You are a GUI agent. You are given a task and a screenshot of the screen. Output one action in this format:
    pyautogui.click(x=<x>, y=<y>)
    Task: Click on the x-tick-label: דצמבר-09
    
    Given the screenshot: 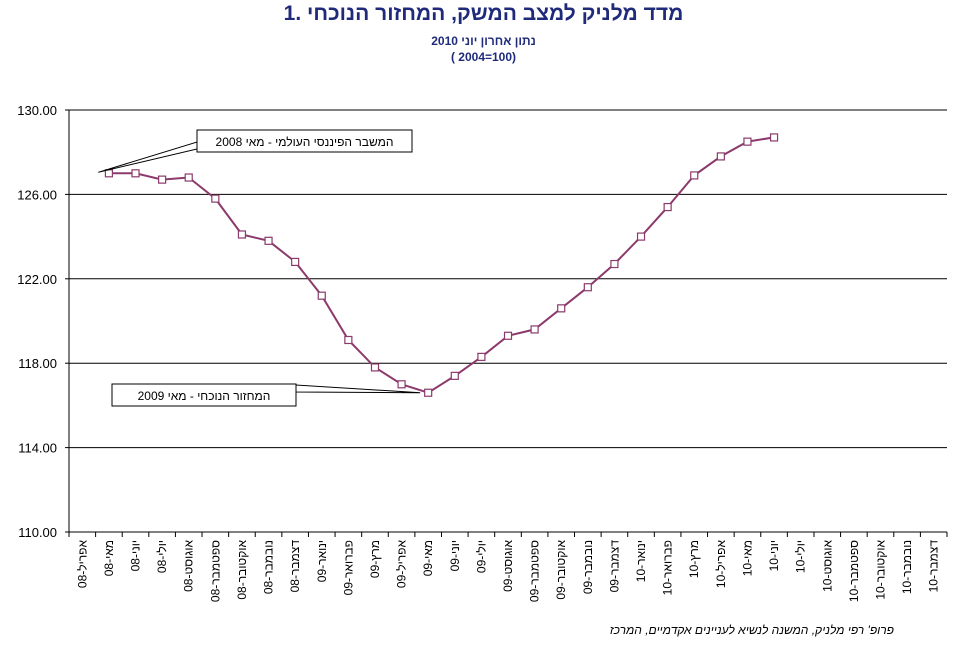 What is the action you would take?
    pyautogui.click(x=614, y=566)
    